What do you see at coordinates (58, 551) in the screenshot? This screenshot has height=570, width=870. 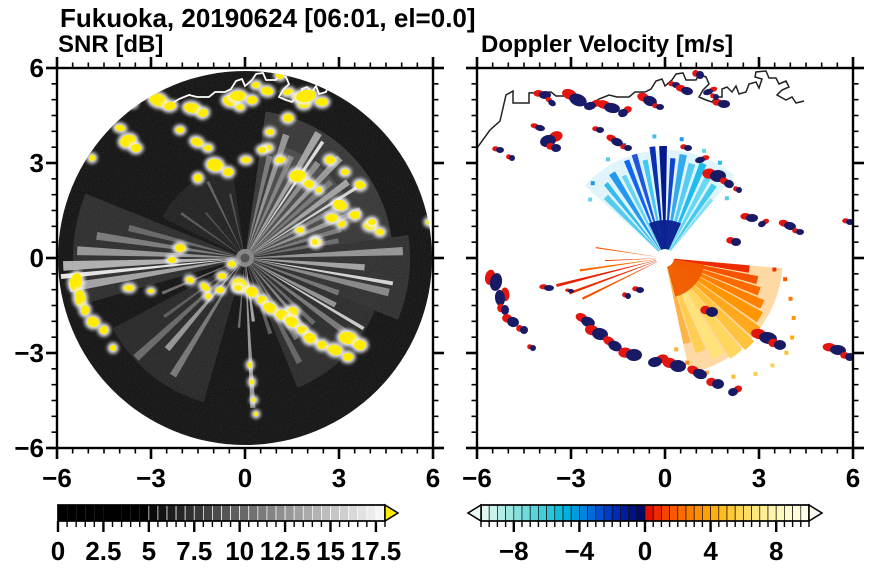 I see `colorbar-tick-label: 0` at bounding box center [58, 551].